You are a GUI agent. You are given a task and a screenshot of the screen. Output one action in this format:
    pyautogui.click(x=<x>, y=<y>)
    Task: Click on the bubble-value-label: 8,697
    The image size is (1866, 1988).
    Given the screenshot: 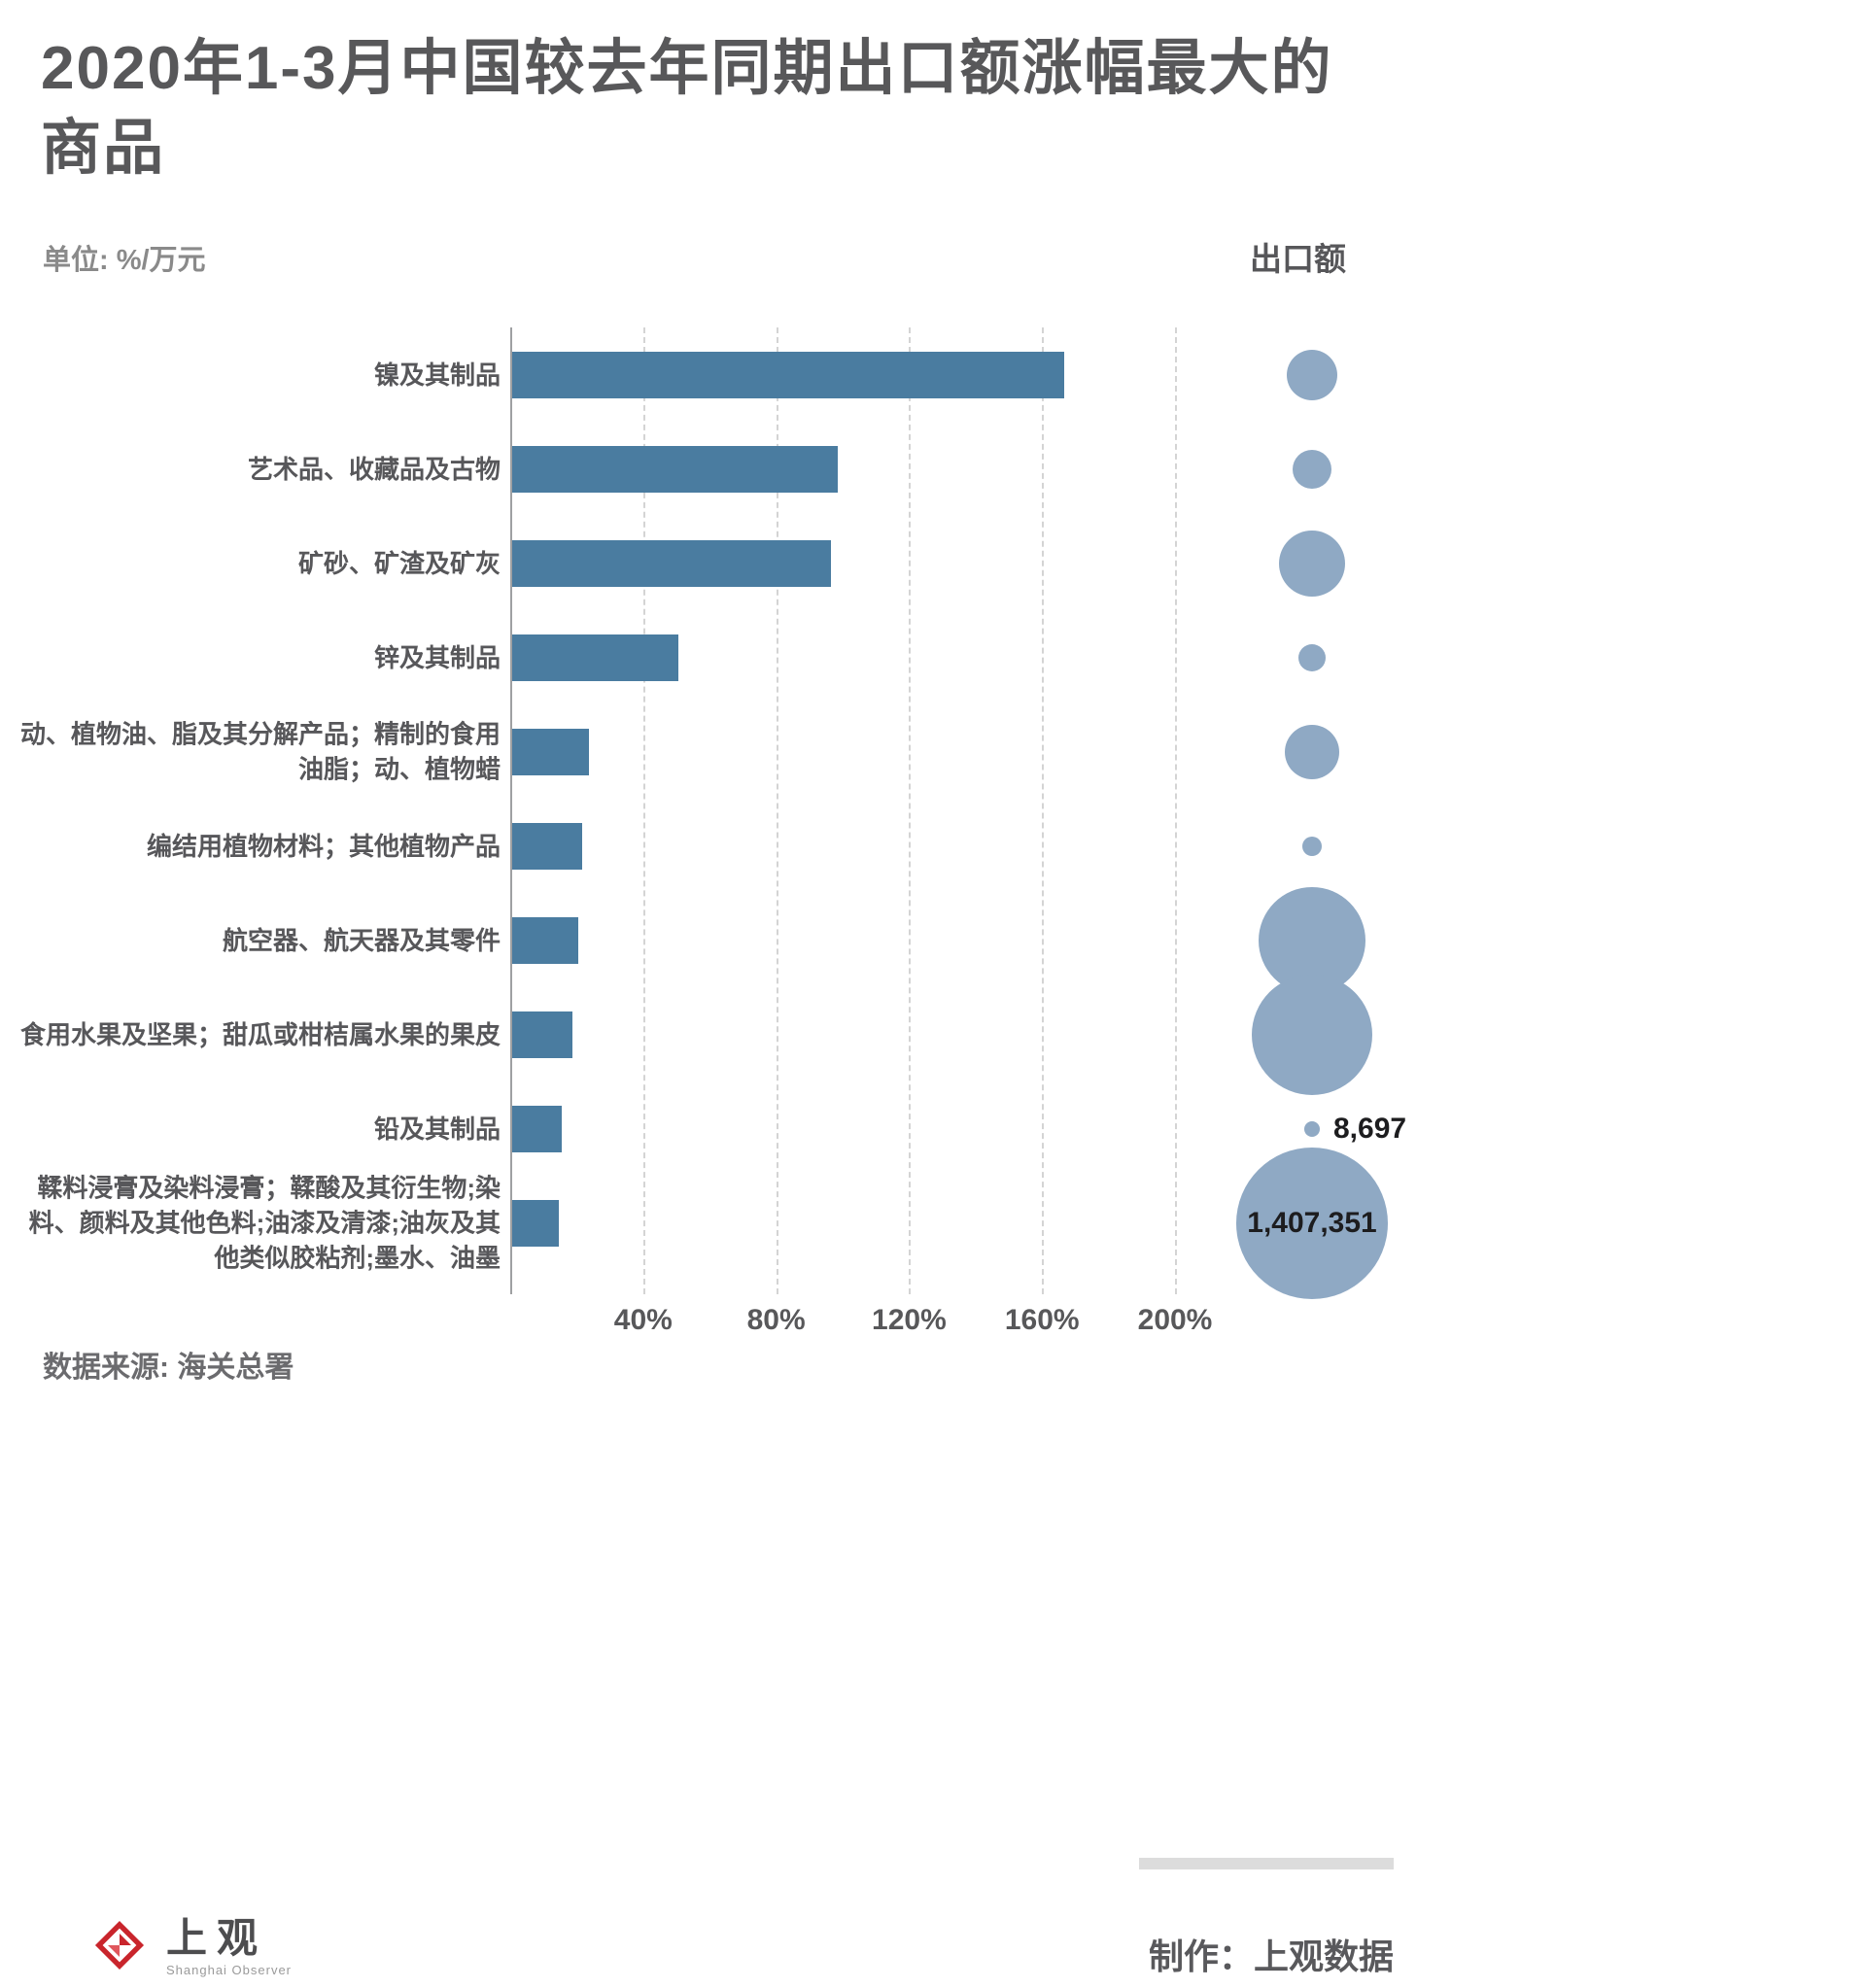 What is the action you would take?
    pyautogui.click(x=1370, y=1129)
    